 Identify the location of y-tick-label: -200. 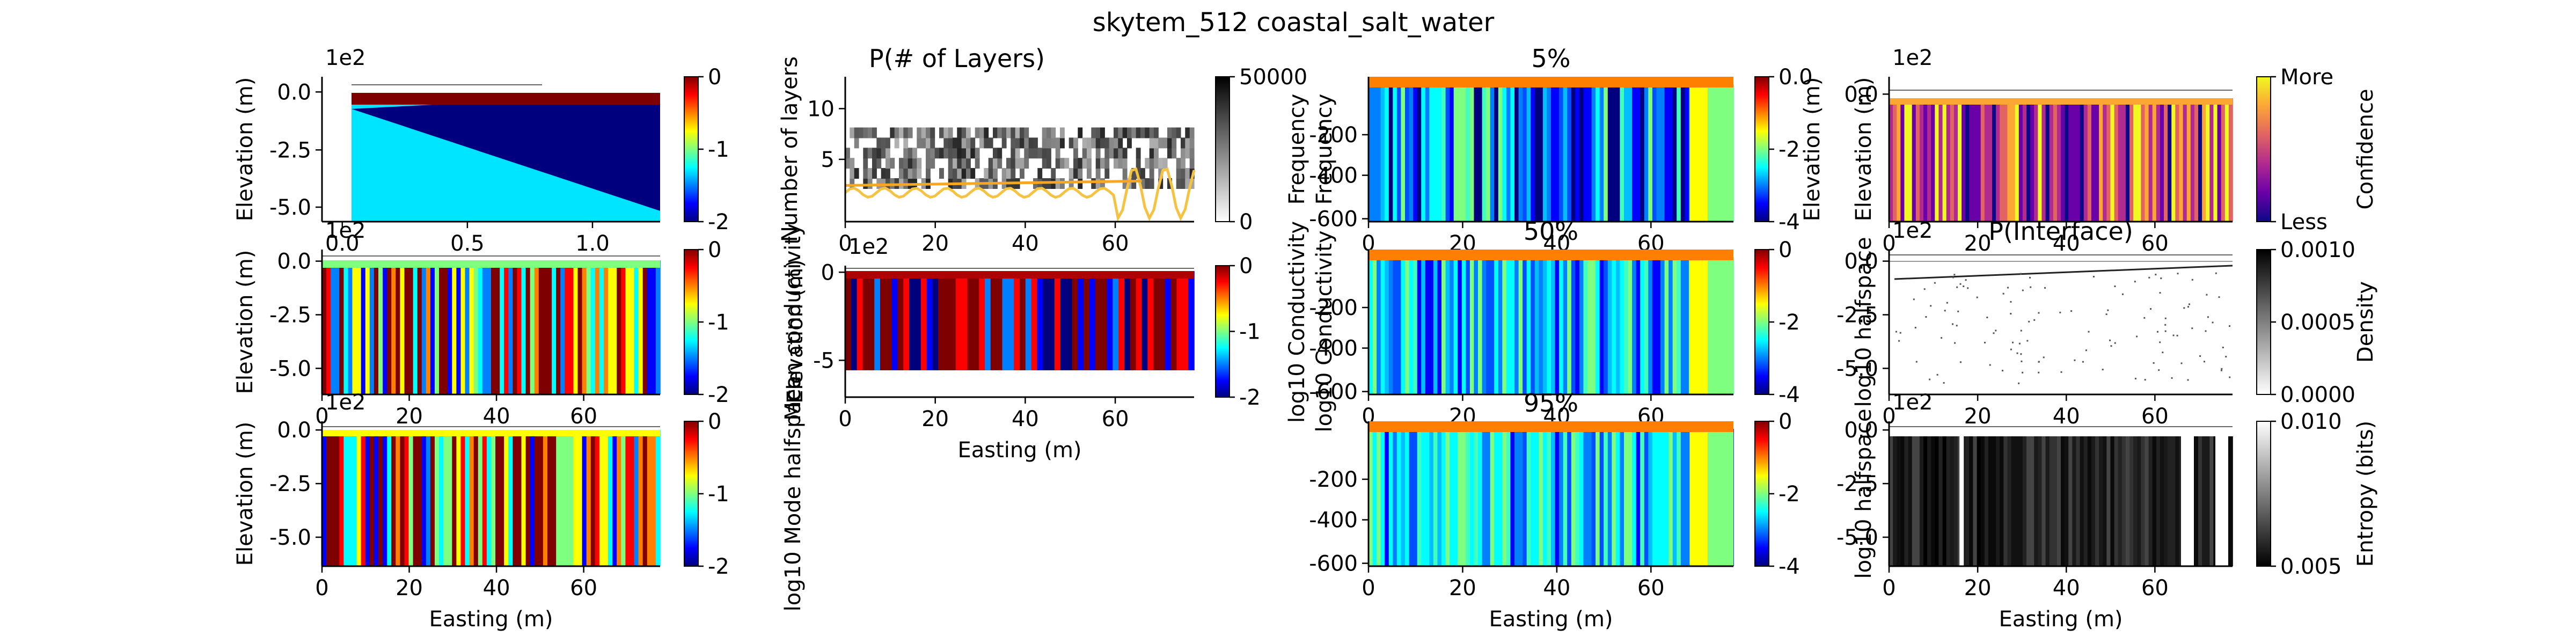
(1333, 479).